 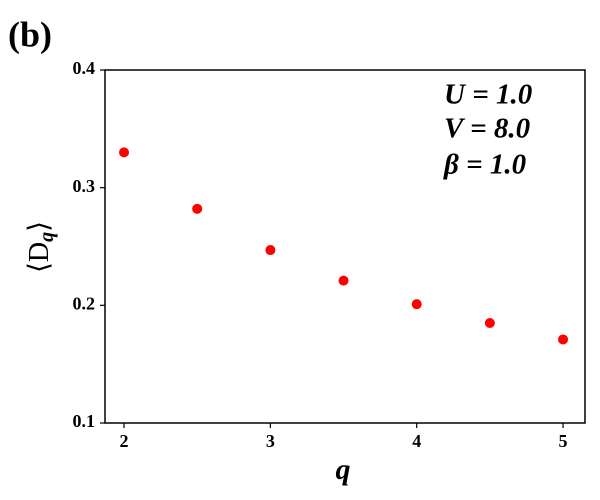 What do you see at coordinates (416, 441) in the screenshot?
I see `x-tick-label: 4` at bounding box center [416, 441].